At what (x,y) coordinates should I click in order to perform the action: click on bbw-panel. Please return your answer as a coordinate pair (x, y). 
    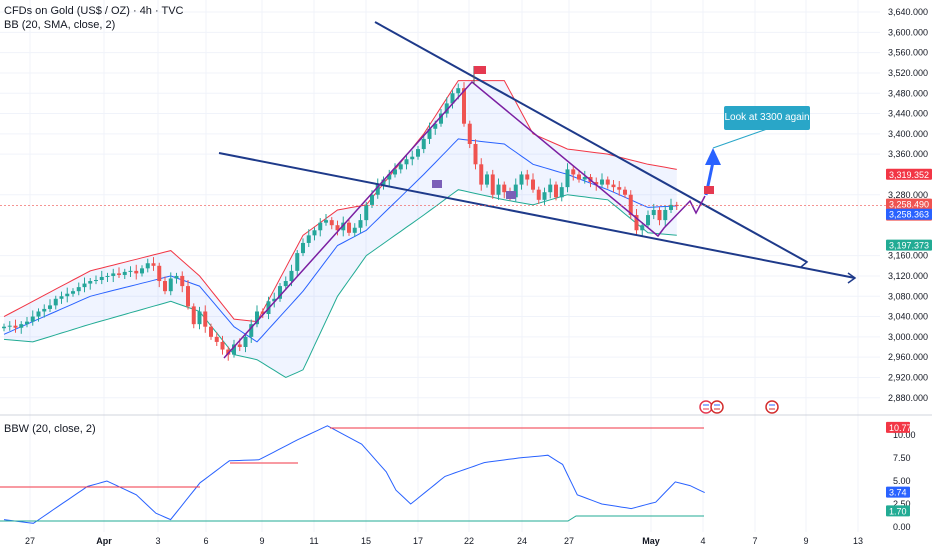
    Looking at the image, I should click on (352, 474).